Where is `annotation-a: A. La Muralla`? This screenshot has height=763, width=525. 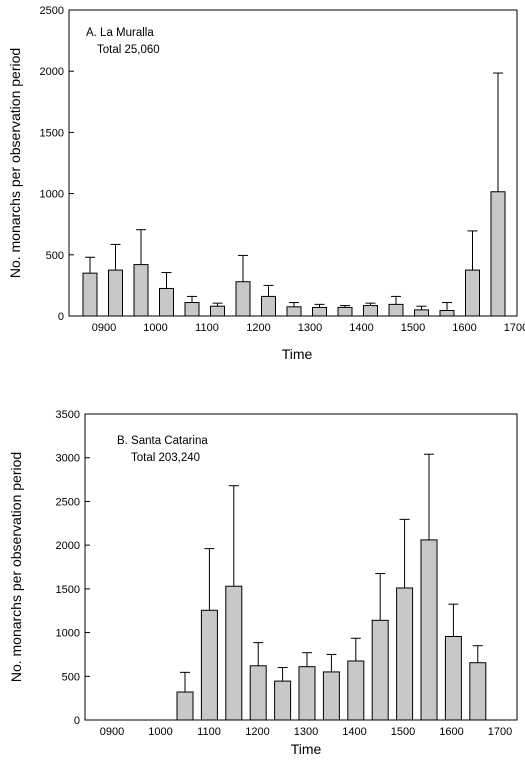 annotation-a: A. La Muralla is located at coordinates (120, 33).